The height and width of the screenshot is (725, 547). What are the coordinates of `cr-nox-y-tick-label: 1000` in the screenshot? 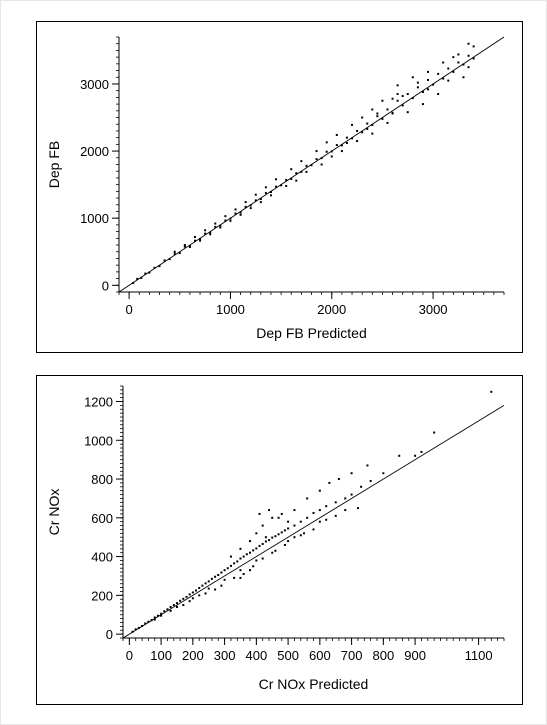 It's located at (98, 440).